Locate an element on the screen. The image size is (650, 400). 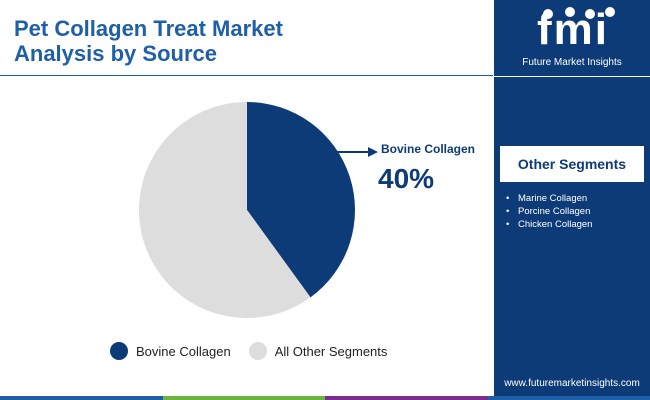
legend-swatch-other is located at coordinates (257, 351).